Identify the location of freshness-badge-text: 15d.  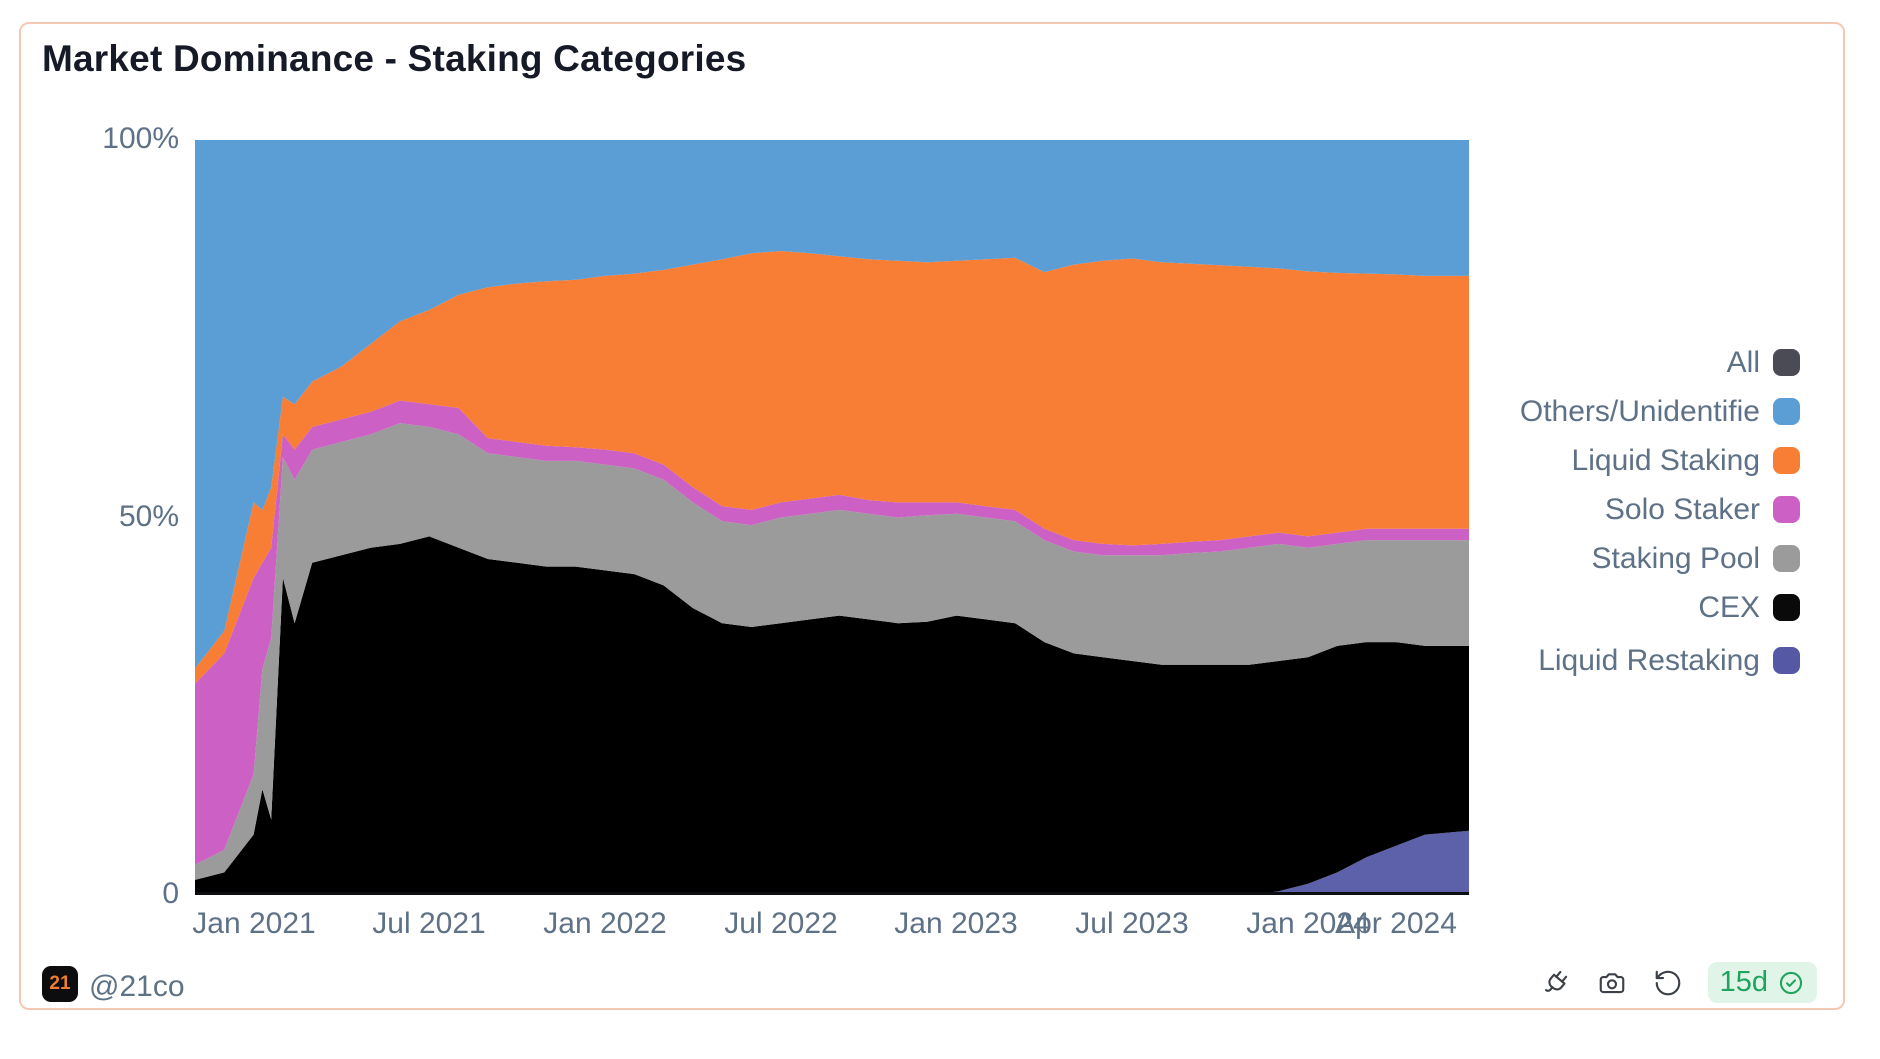
(1743, 982).